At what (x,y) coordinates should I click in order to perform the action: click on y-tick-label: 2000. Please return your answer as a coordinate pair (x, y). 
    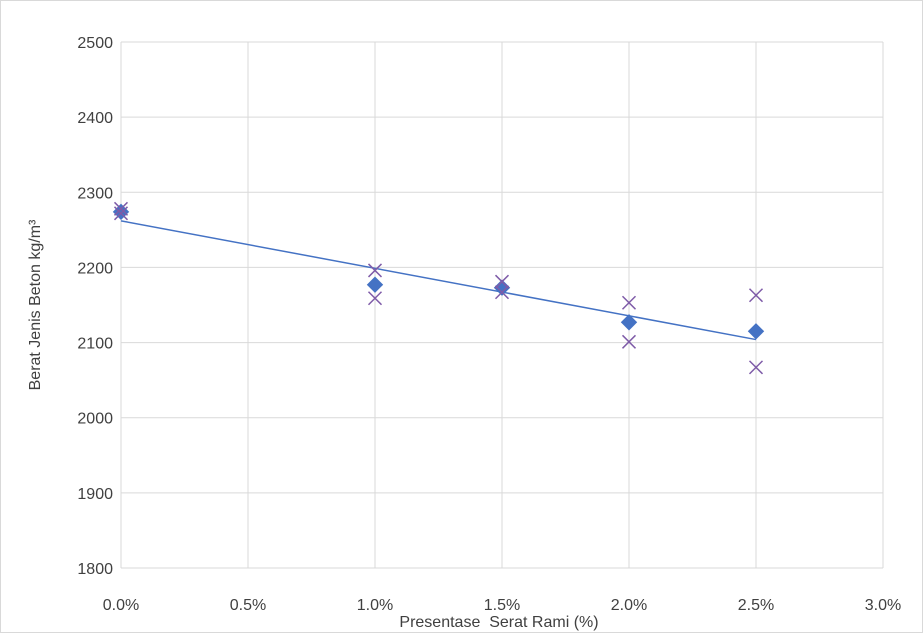
    Looking at the image, I should click on (95, 419).